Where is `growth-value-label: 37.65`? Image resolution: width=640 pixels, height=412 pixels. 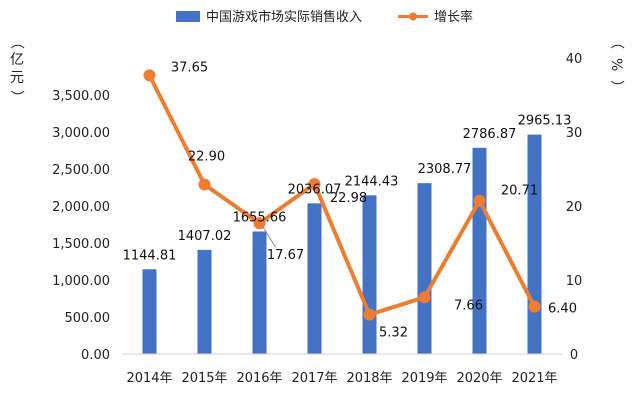 growth-value-label: 37.65 is located at coordinates (189, 67).